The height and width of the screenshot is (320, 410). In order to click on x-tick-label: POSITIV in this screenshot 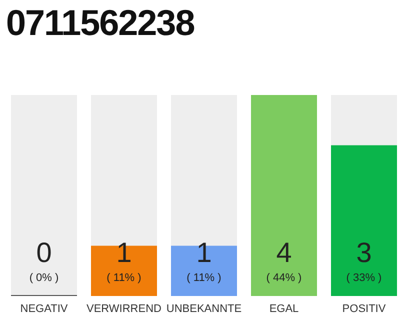, I will do `click(364, 308)`.